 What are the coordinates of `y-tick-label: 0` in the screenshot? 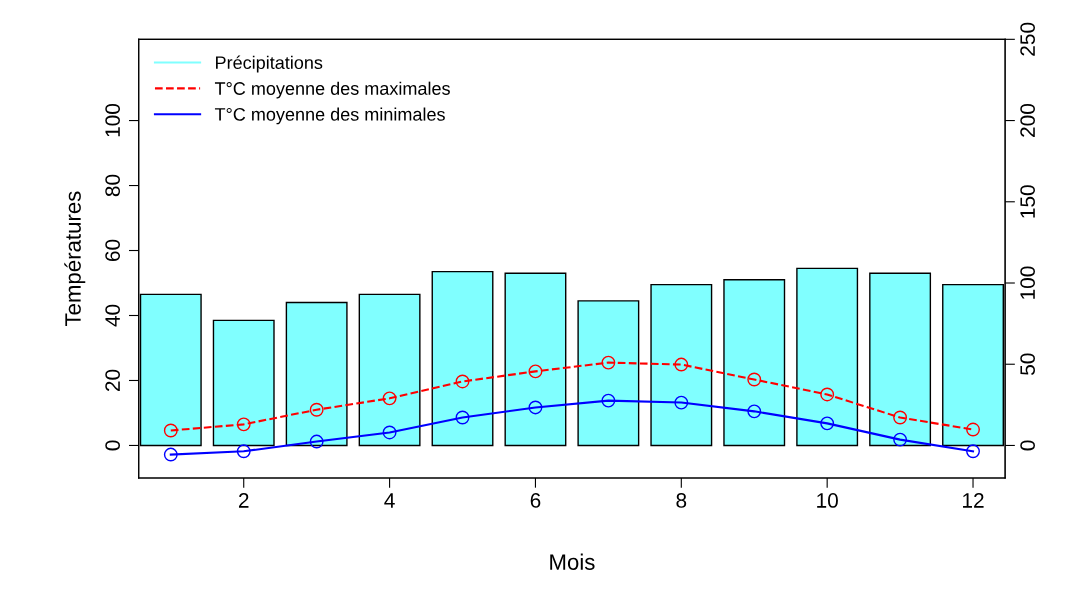 It's located at (113, 445).